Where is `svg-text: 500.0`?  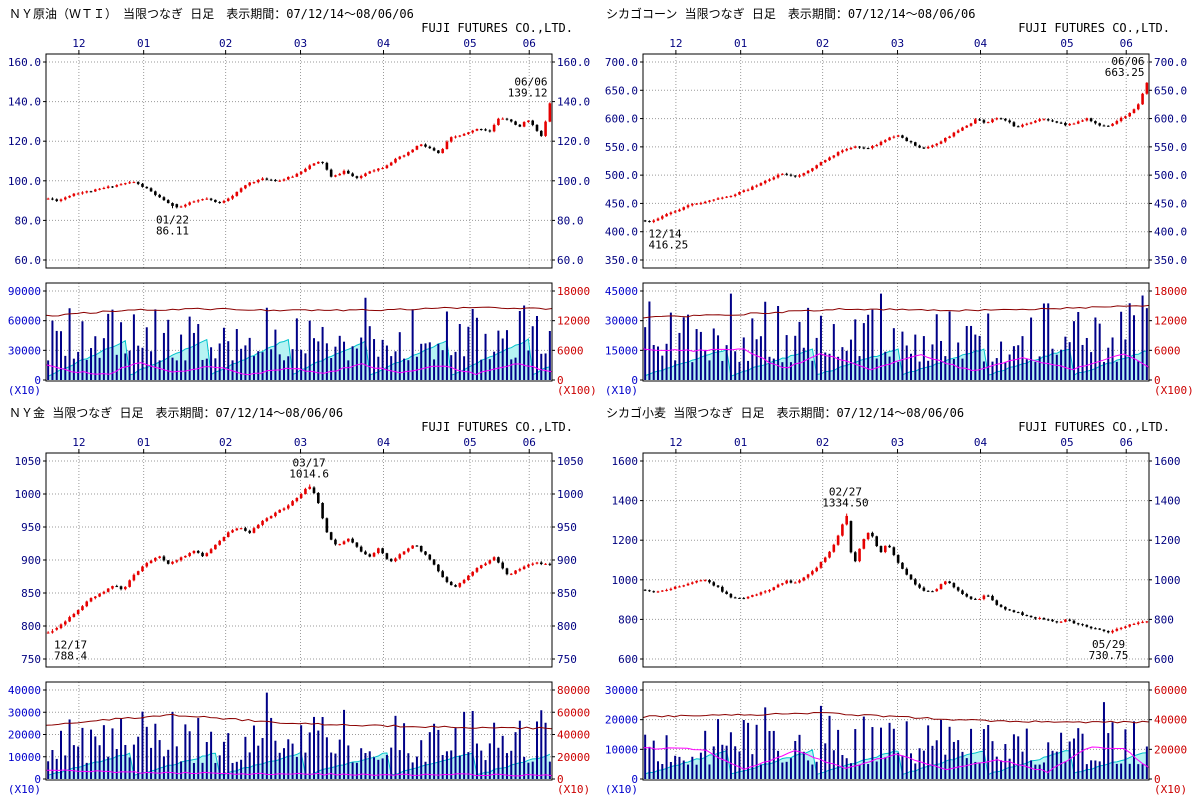
svg-text: 500.0 is located at coordinates (621, 175).